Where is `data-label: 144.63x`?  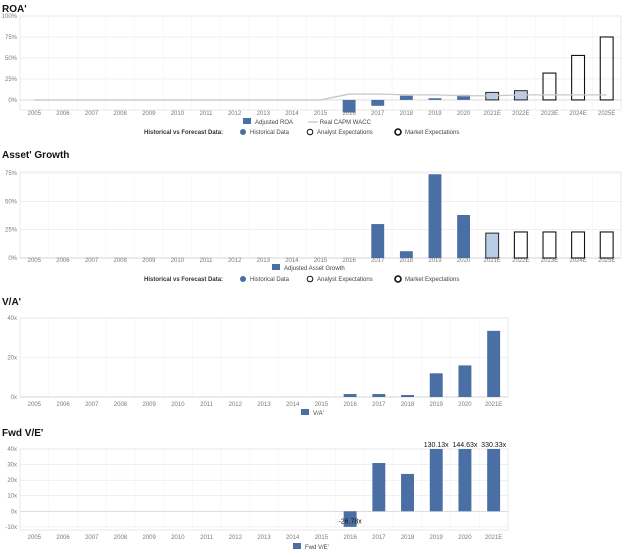
data-label: 144.63x is located at coordinates (464, 445).